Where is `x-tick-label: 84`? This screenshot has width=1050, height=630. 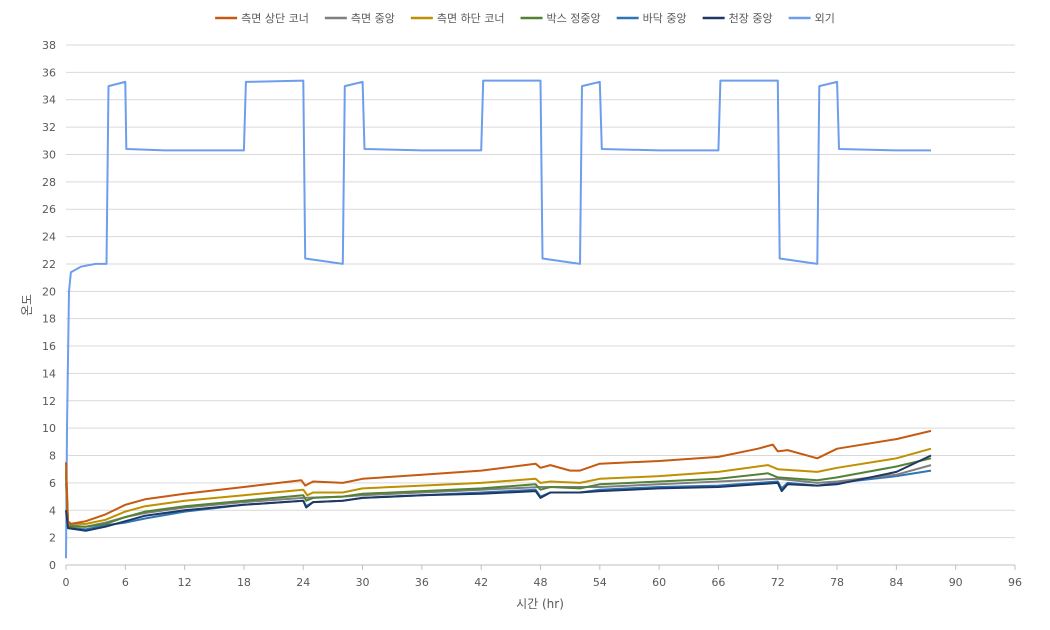
x-tick-label: 84 is located at coordinates (896, 582).